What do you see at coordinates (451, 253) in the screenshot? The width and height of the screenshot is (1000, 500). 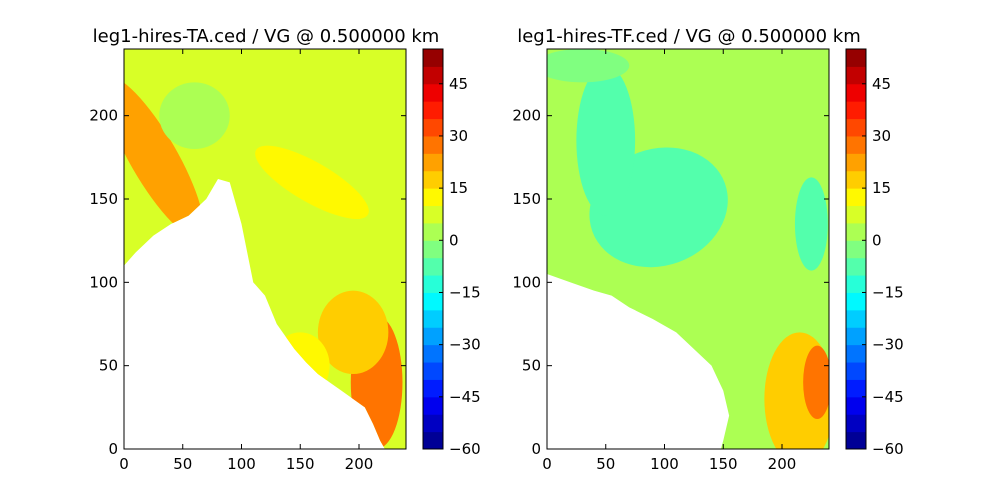 I see `panel-ta-colorbar: −60 −45 −30 −15 0 15 30 45` at bounding box center [451, 253].